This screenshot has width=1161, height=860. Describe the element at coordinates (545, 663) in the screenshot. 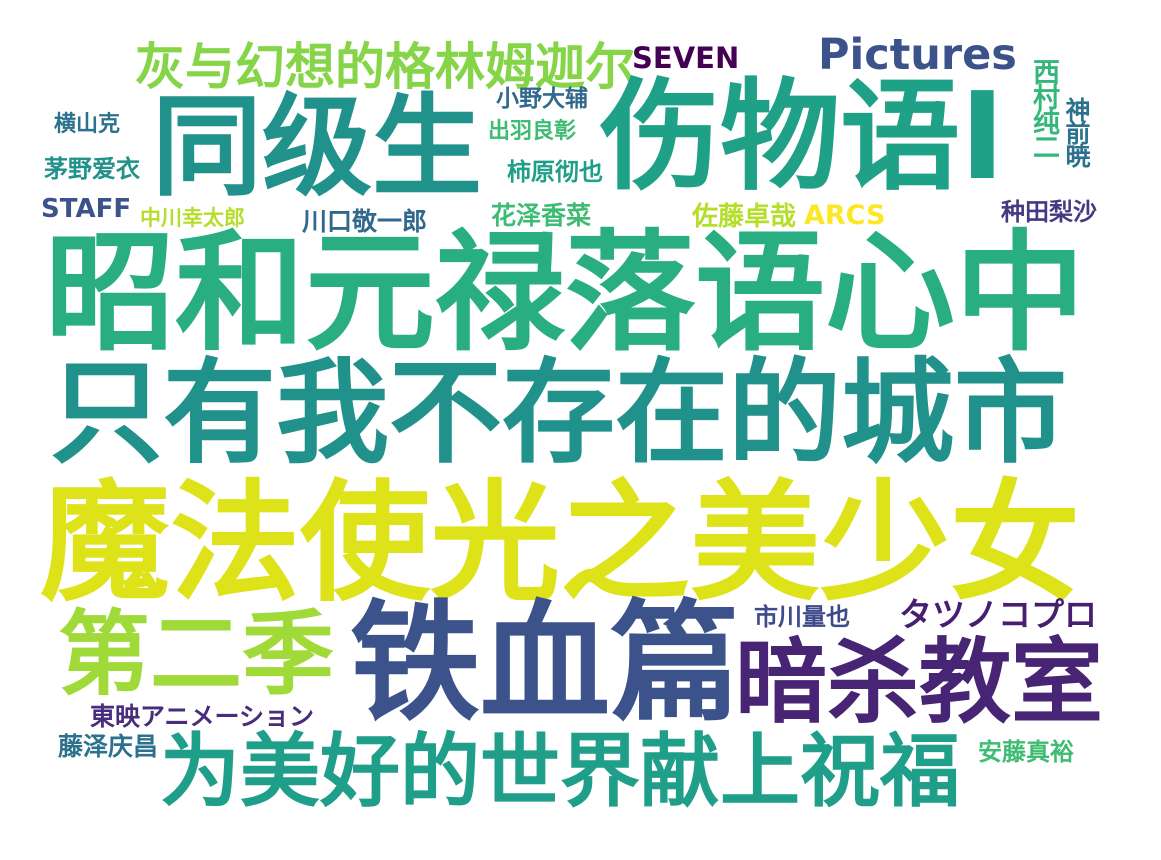

I see `word-tekketsu: 铁血篇` at that location.